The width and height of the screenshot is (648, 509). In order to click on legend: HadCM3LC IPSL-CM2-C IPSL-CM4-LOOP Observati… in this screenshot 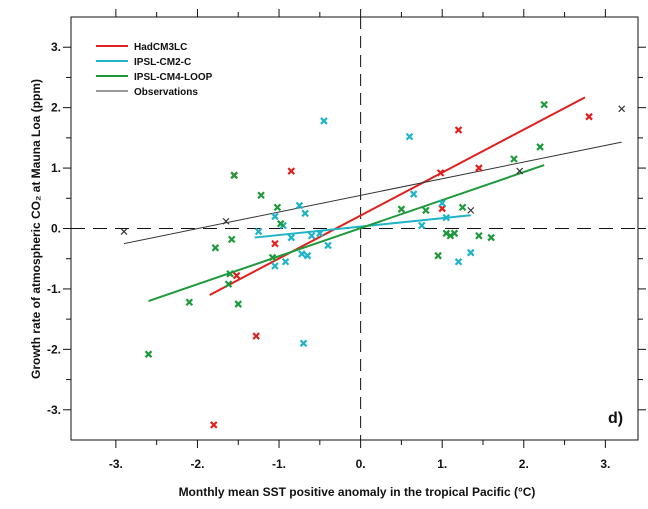, I will do `click(154, 70)`.